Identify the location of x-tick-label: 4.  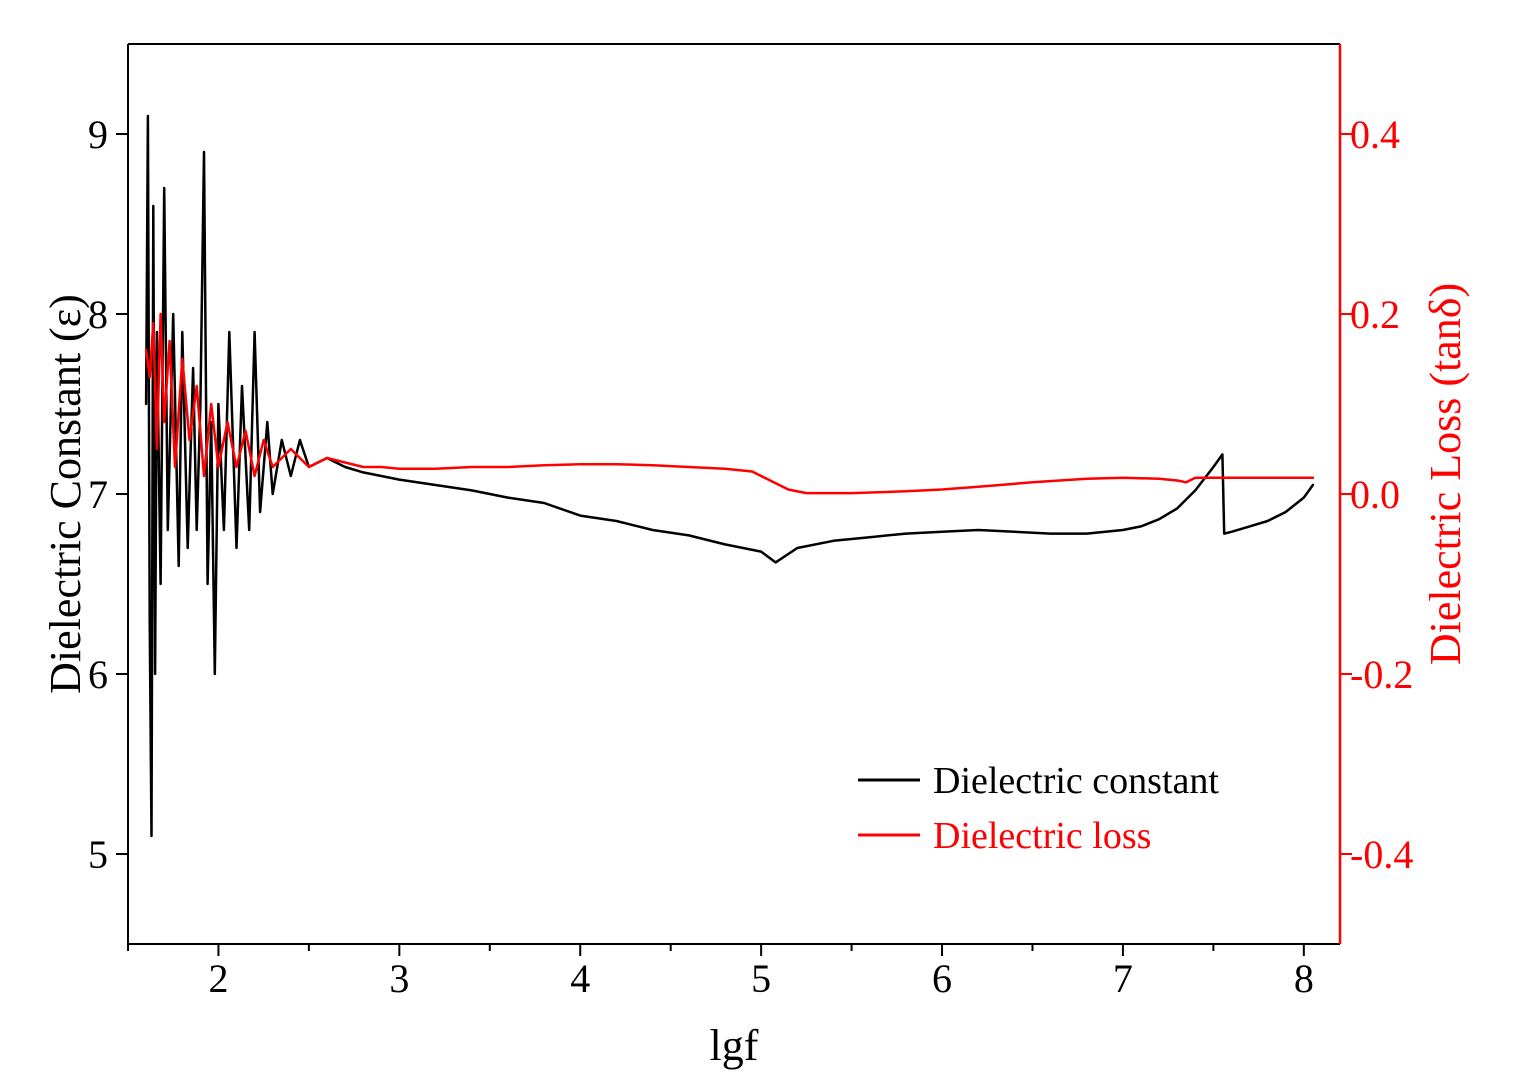
(580, 978).